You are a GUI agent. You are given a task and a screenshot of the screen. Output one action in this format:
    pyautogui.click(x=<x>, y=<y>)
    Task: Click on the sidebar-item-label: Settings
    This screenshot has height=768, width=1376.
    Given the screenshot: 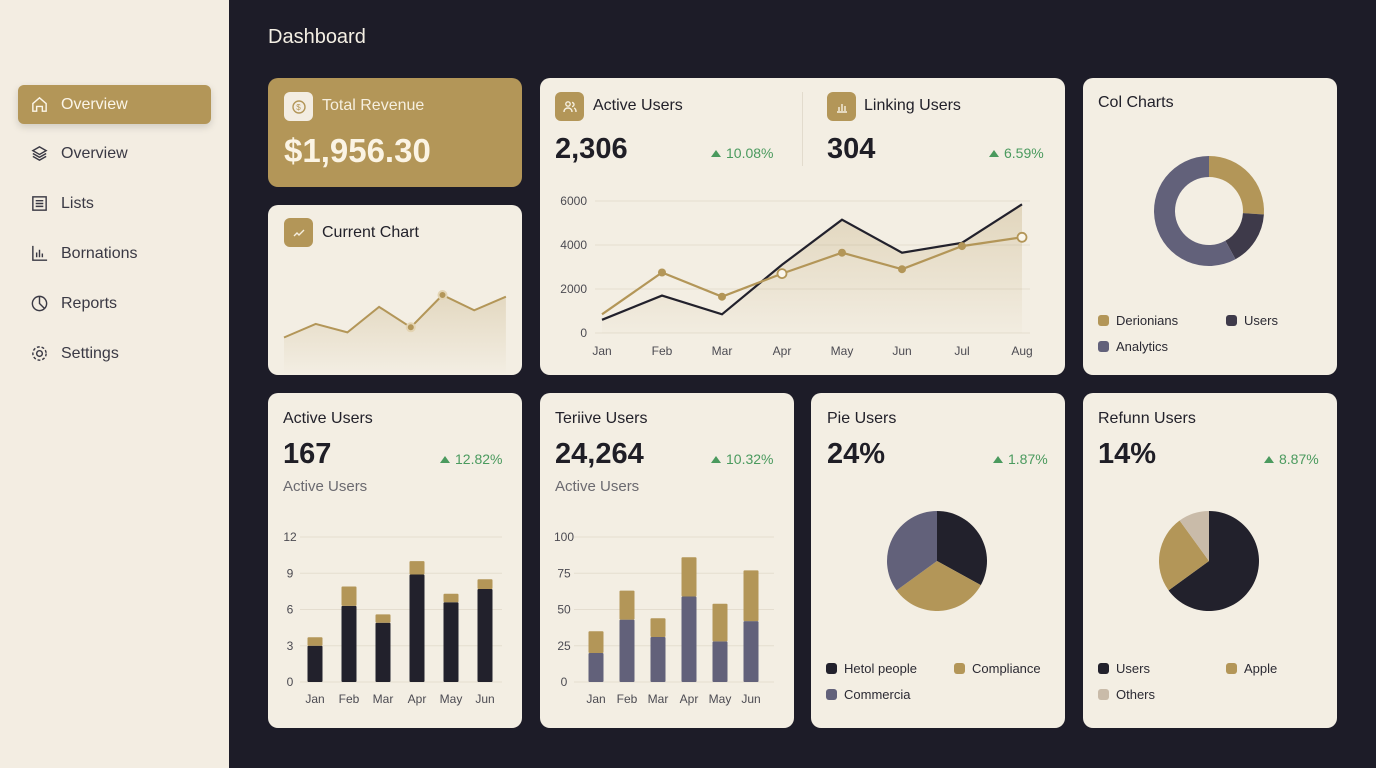 What is the action you would take?
    pyautogui.click(x=90, y=353)
    